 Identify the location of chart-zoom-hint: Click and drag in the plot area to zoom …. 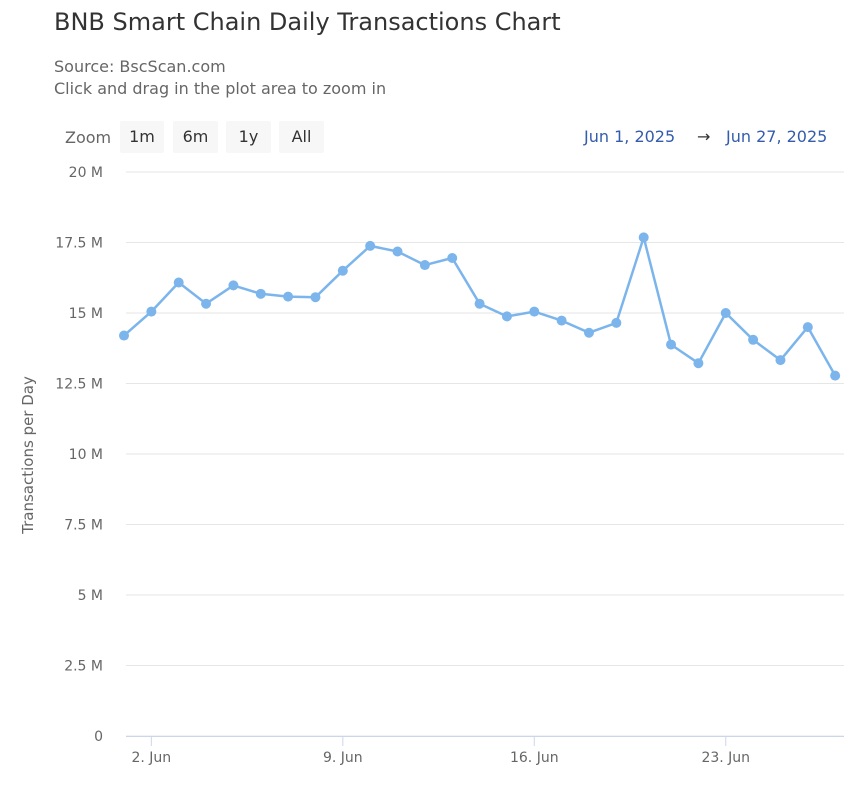
(220, 88).